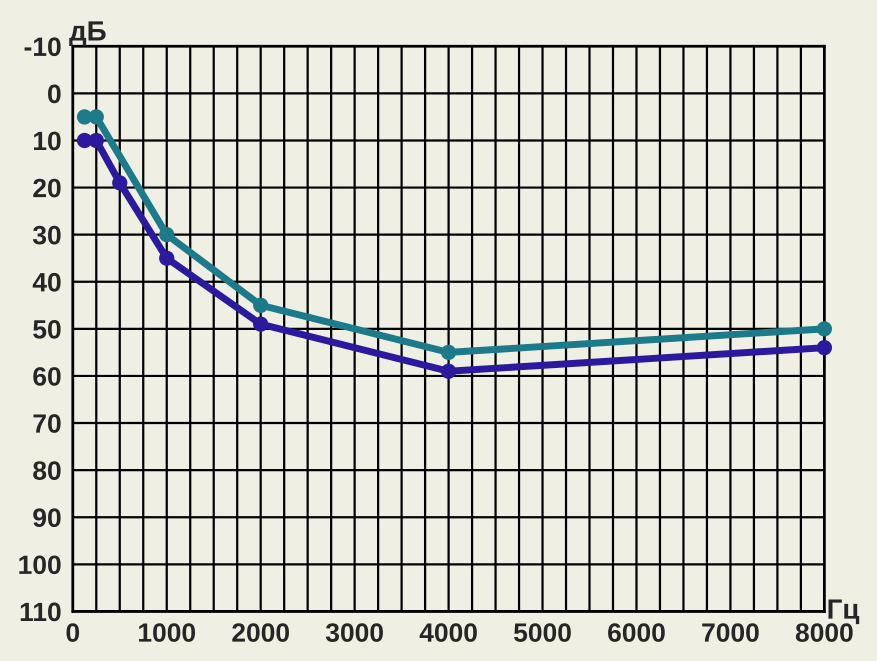 This screenshot has height=661, width=877. What do you see at coordinates (47, 518) in the screenshot?
I see `y-tick-label: 90` at bounding box center [47, 518].